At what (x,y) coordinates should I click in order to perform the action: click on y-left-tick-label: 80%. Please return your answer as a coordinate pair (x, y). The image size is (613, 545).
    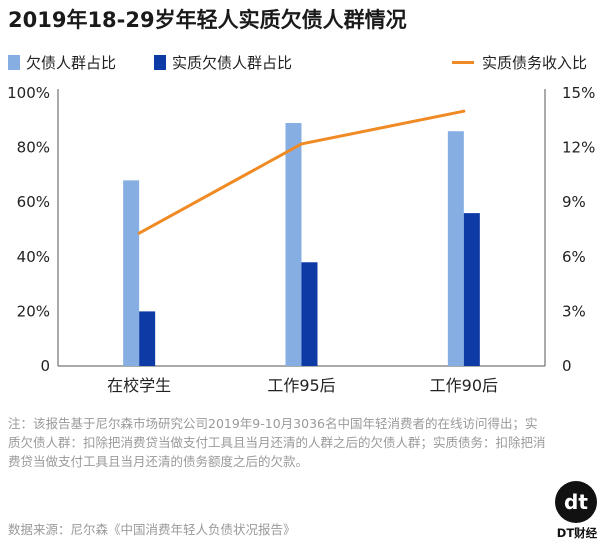
    Looking at the image, I should click on (33, 148).